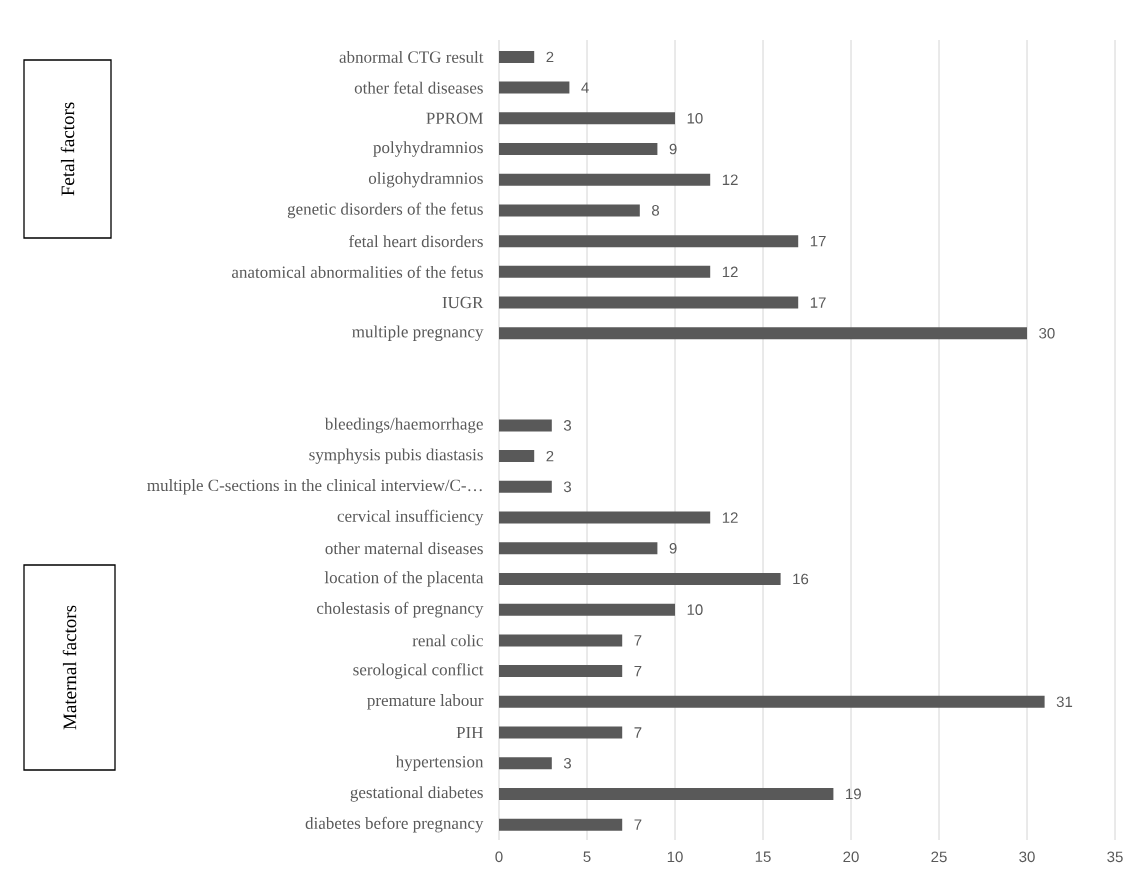  I want to click on y-tick-label: abnormal CTG result, so click(411, 56).